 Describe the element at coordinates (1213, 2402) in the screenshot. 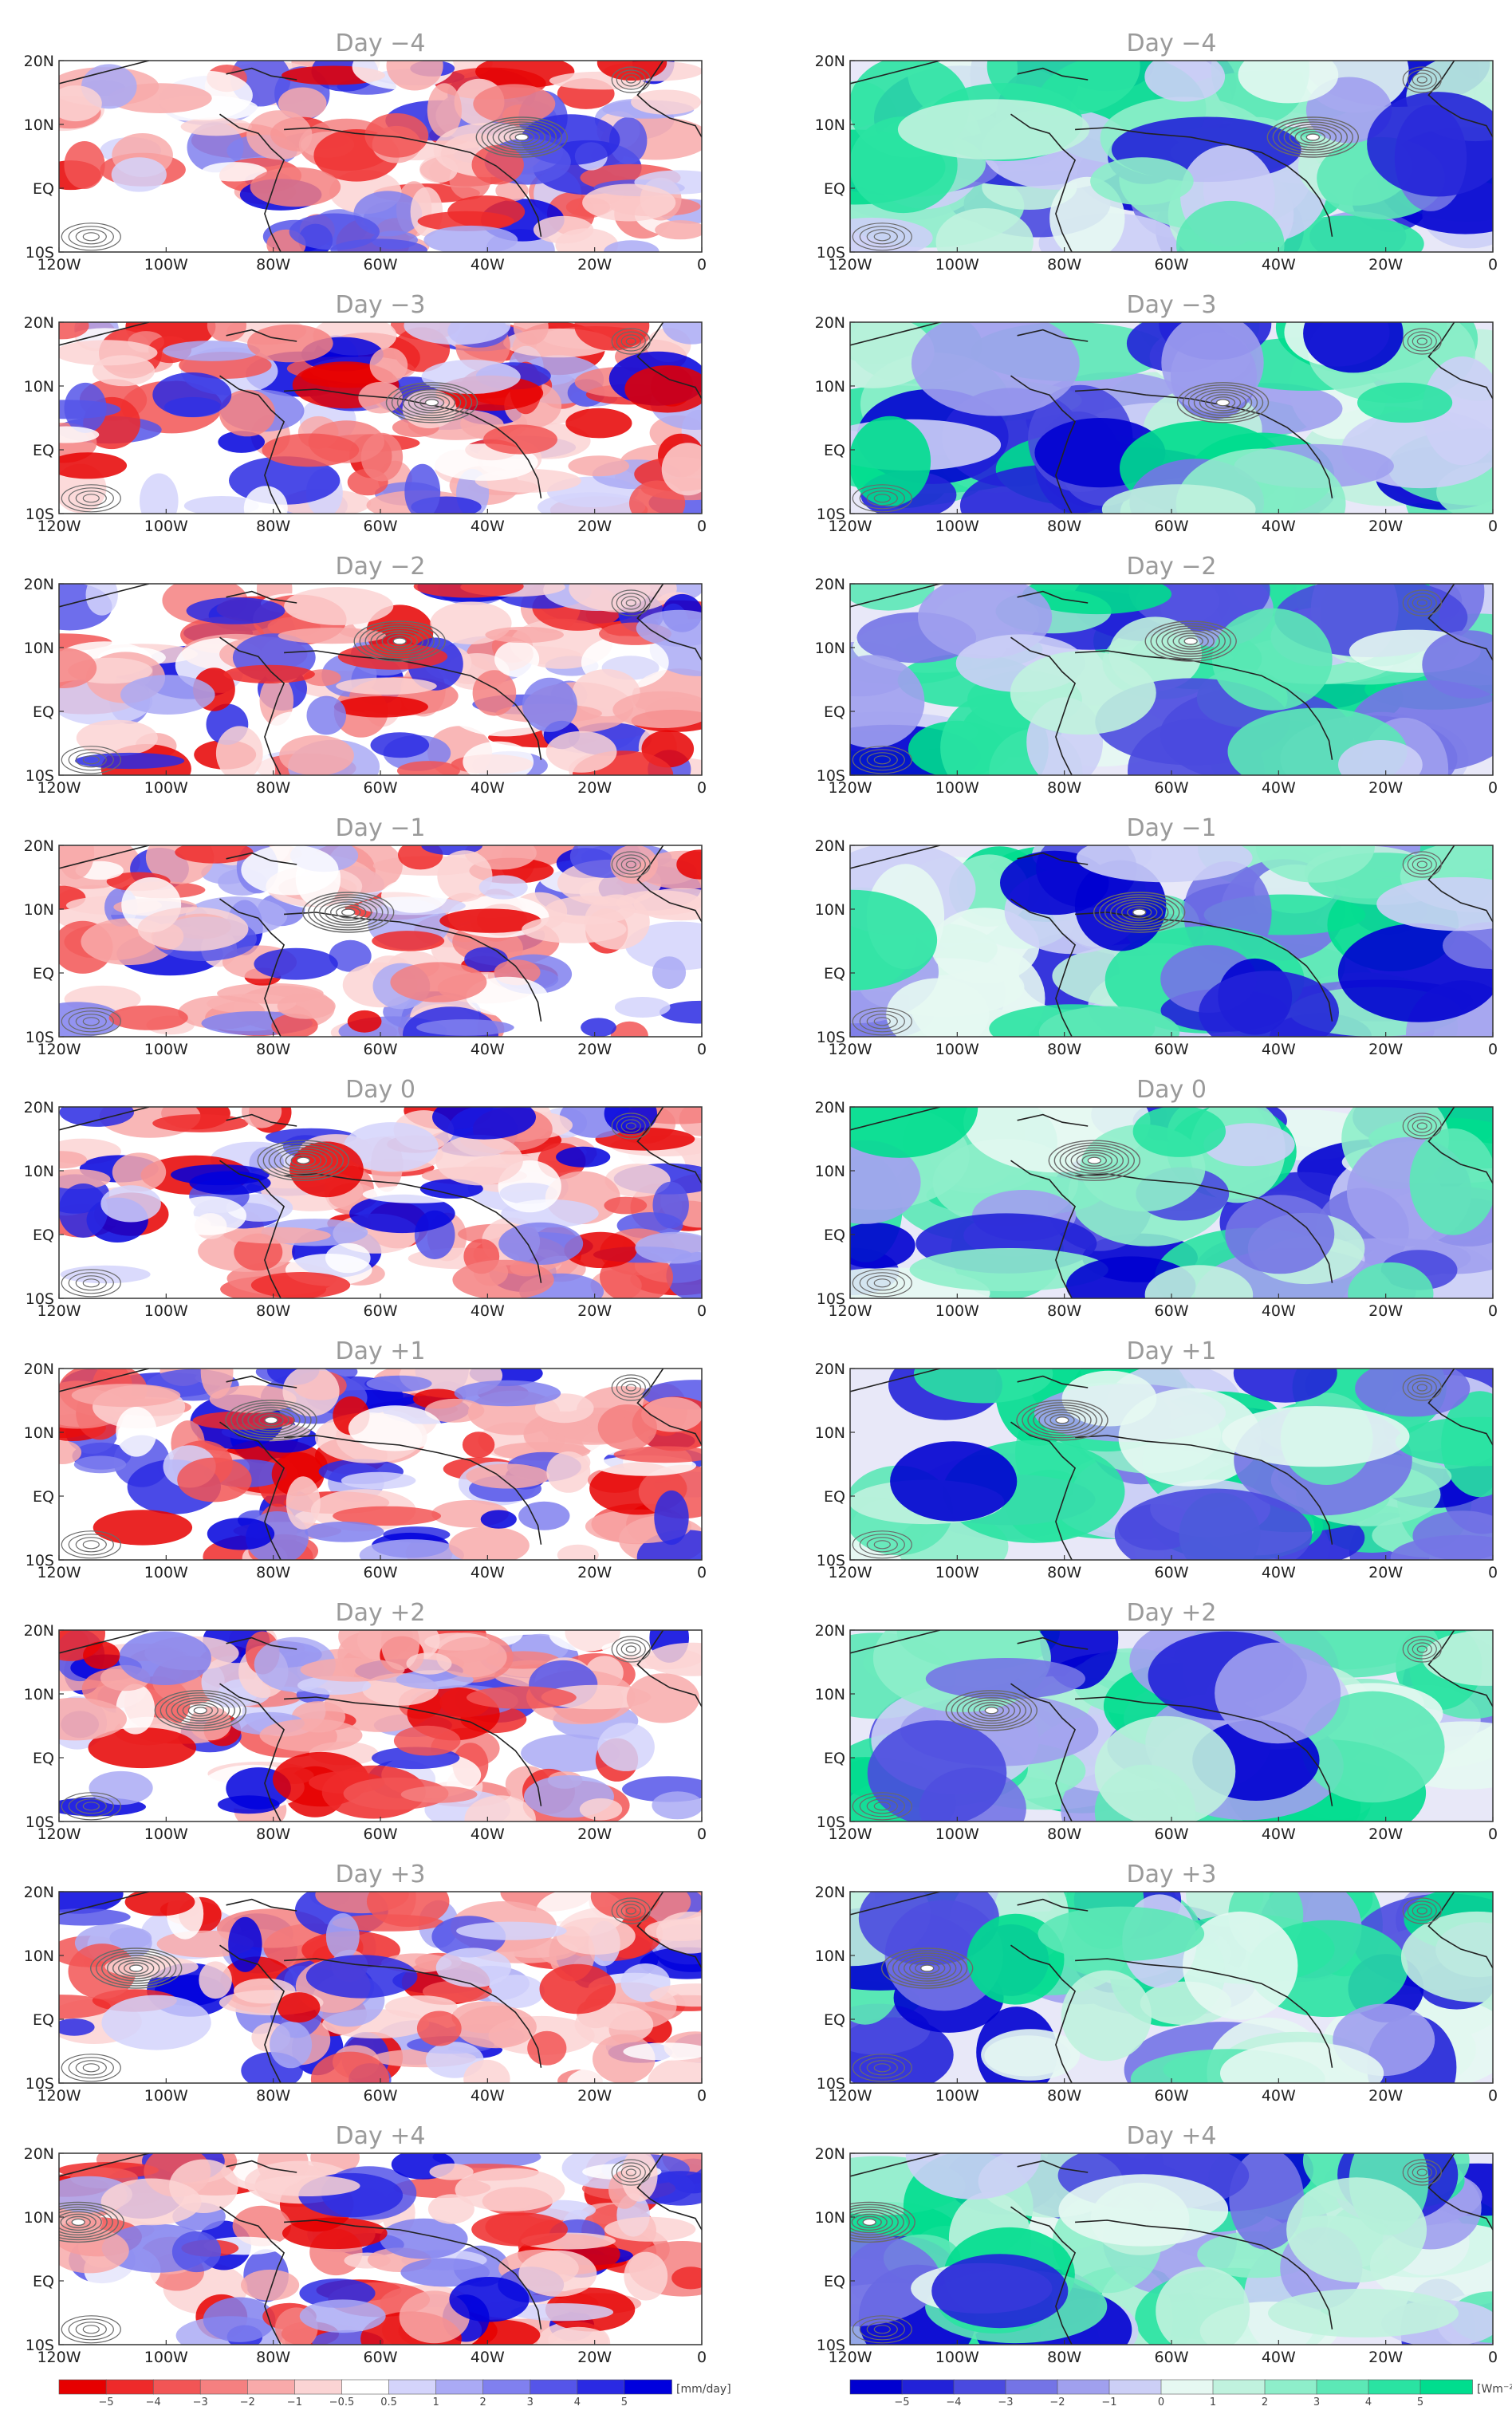

I see `colorbar-tick-label: 1` at that location.